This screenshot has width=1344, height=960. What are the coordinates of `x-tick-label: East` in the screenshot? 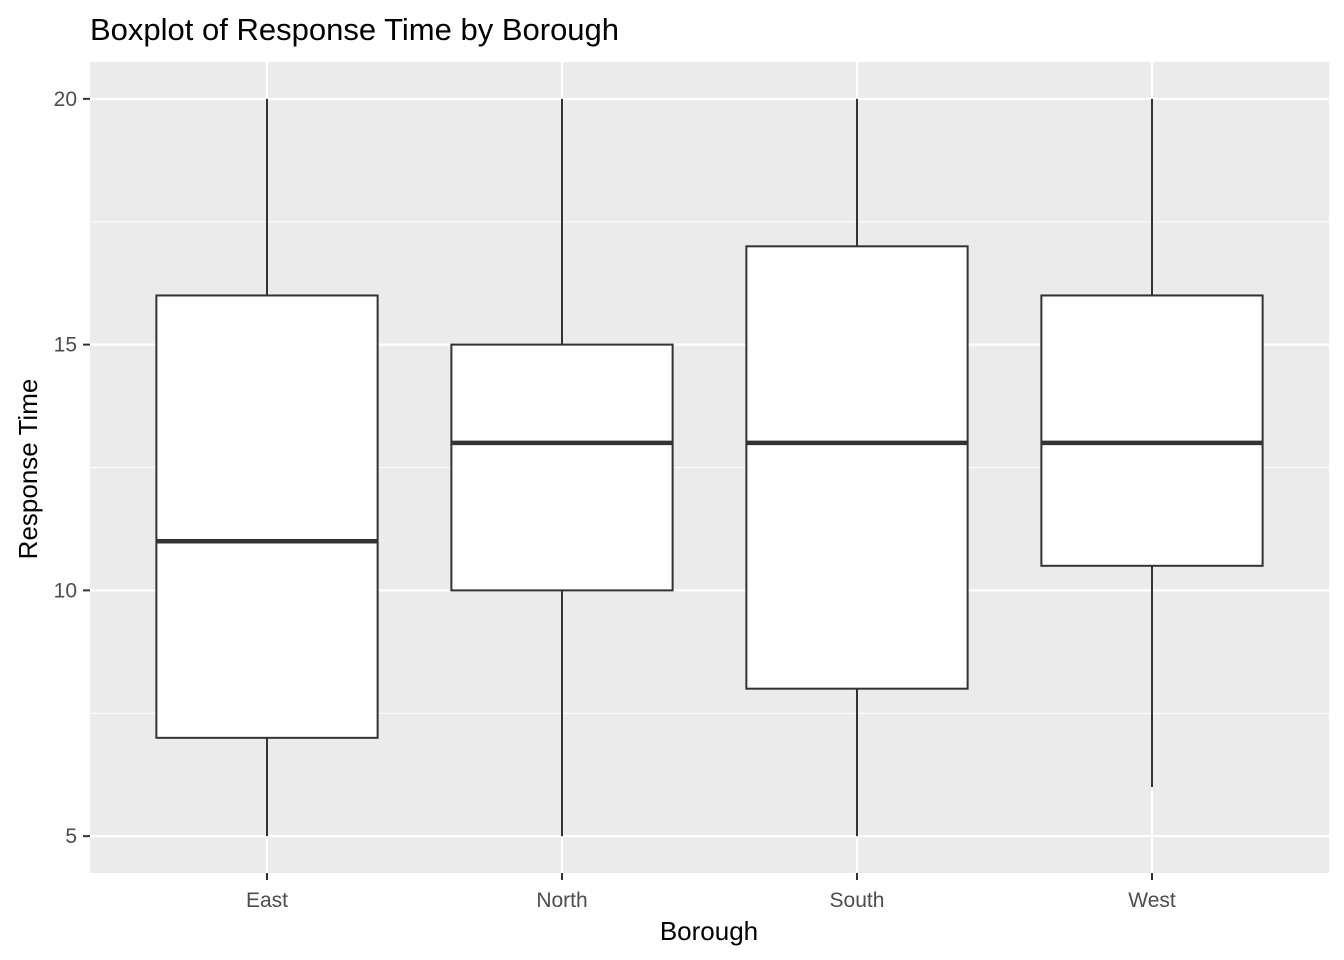 It's located at (267, 900).